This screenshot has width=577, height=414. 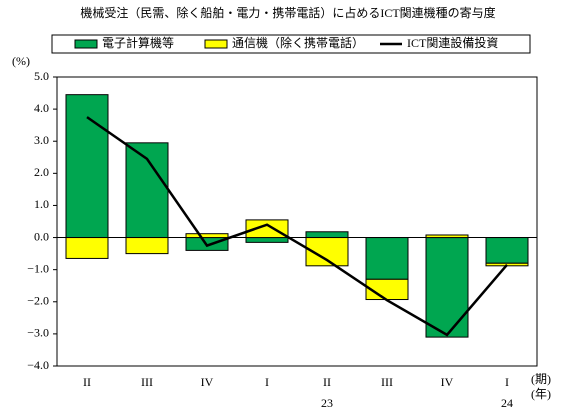 What do you see at coordinates (21, 61) in the screenshot?
I see `y-unit: (%)` at bounding box center [21, 61].